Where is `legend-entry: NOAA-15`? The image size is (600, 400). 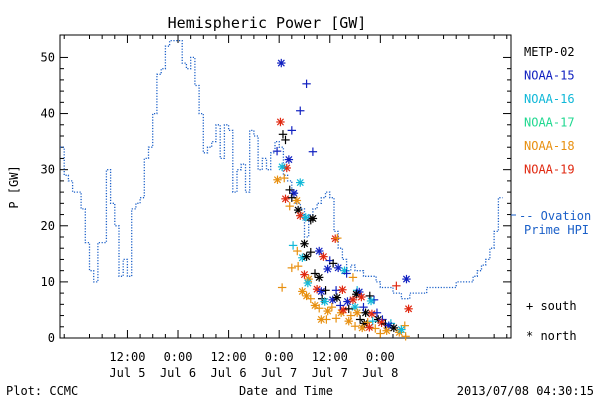 legend-entry: NOAA-15 is located at coordinates (549, 76).